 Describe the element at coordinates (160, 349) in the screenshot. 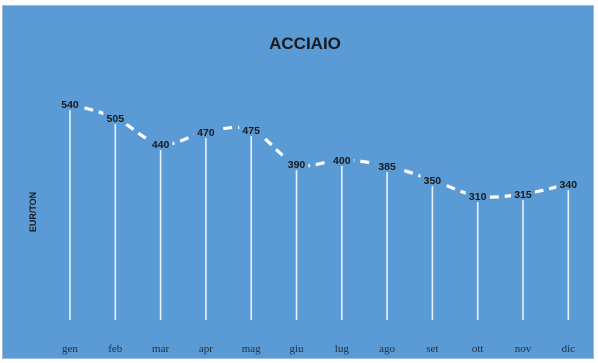

I see `x-tick-mar: mar` at that location.